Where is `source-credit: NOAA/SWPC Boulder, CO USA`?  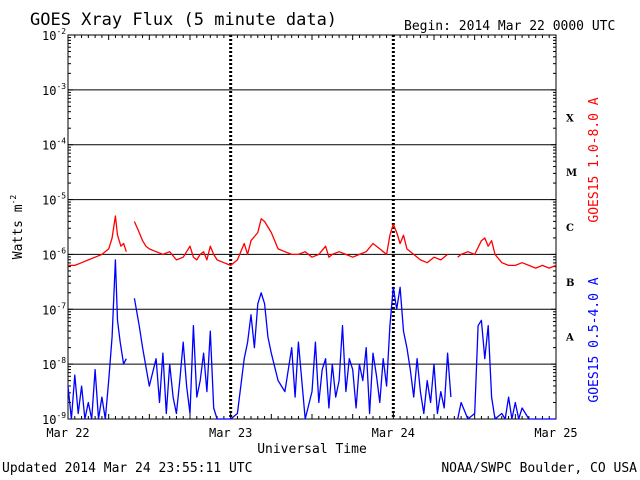
source-credit: NOAA/SWPC Boulder, CO USA is located at coordinates (539, 468).